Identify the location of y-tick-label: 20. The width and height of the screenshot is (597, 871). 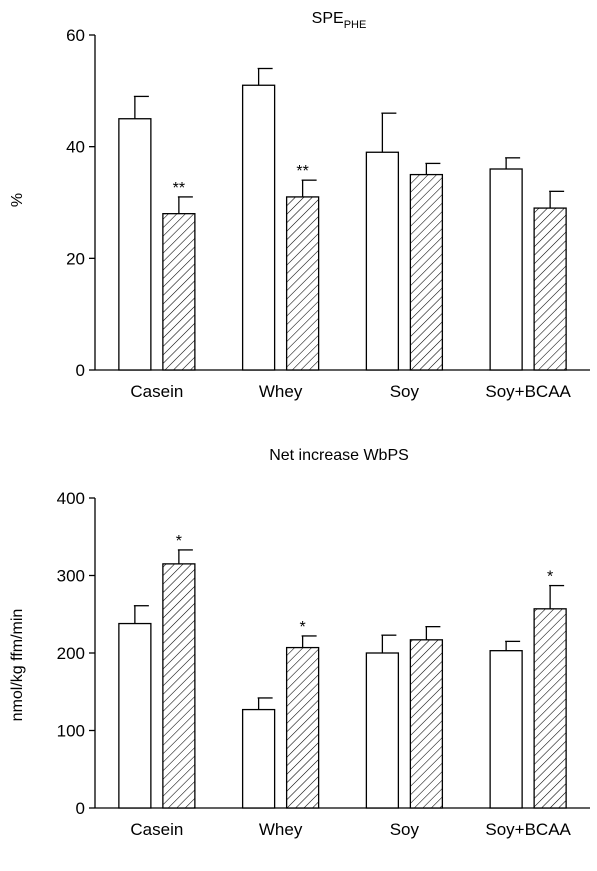
(75, 258).